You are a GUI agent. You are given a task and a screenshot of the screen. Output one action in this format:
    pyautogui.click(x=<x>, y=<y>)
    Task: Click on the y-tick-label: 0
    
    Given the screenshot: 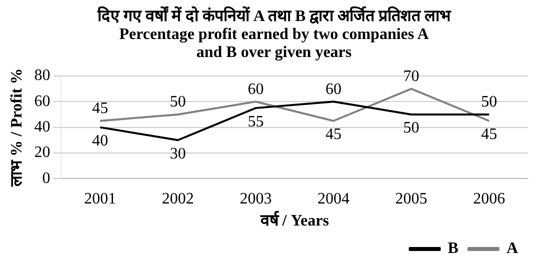 What is the action you would take?
    pyautogui.click(x=46, y=178)
    